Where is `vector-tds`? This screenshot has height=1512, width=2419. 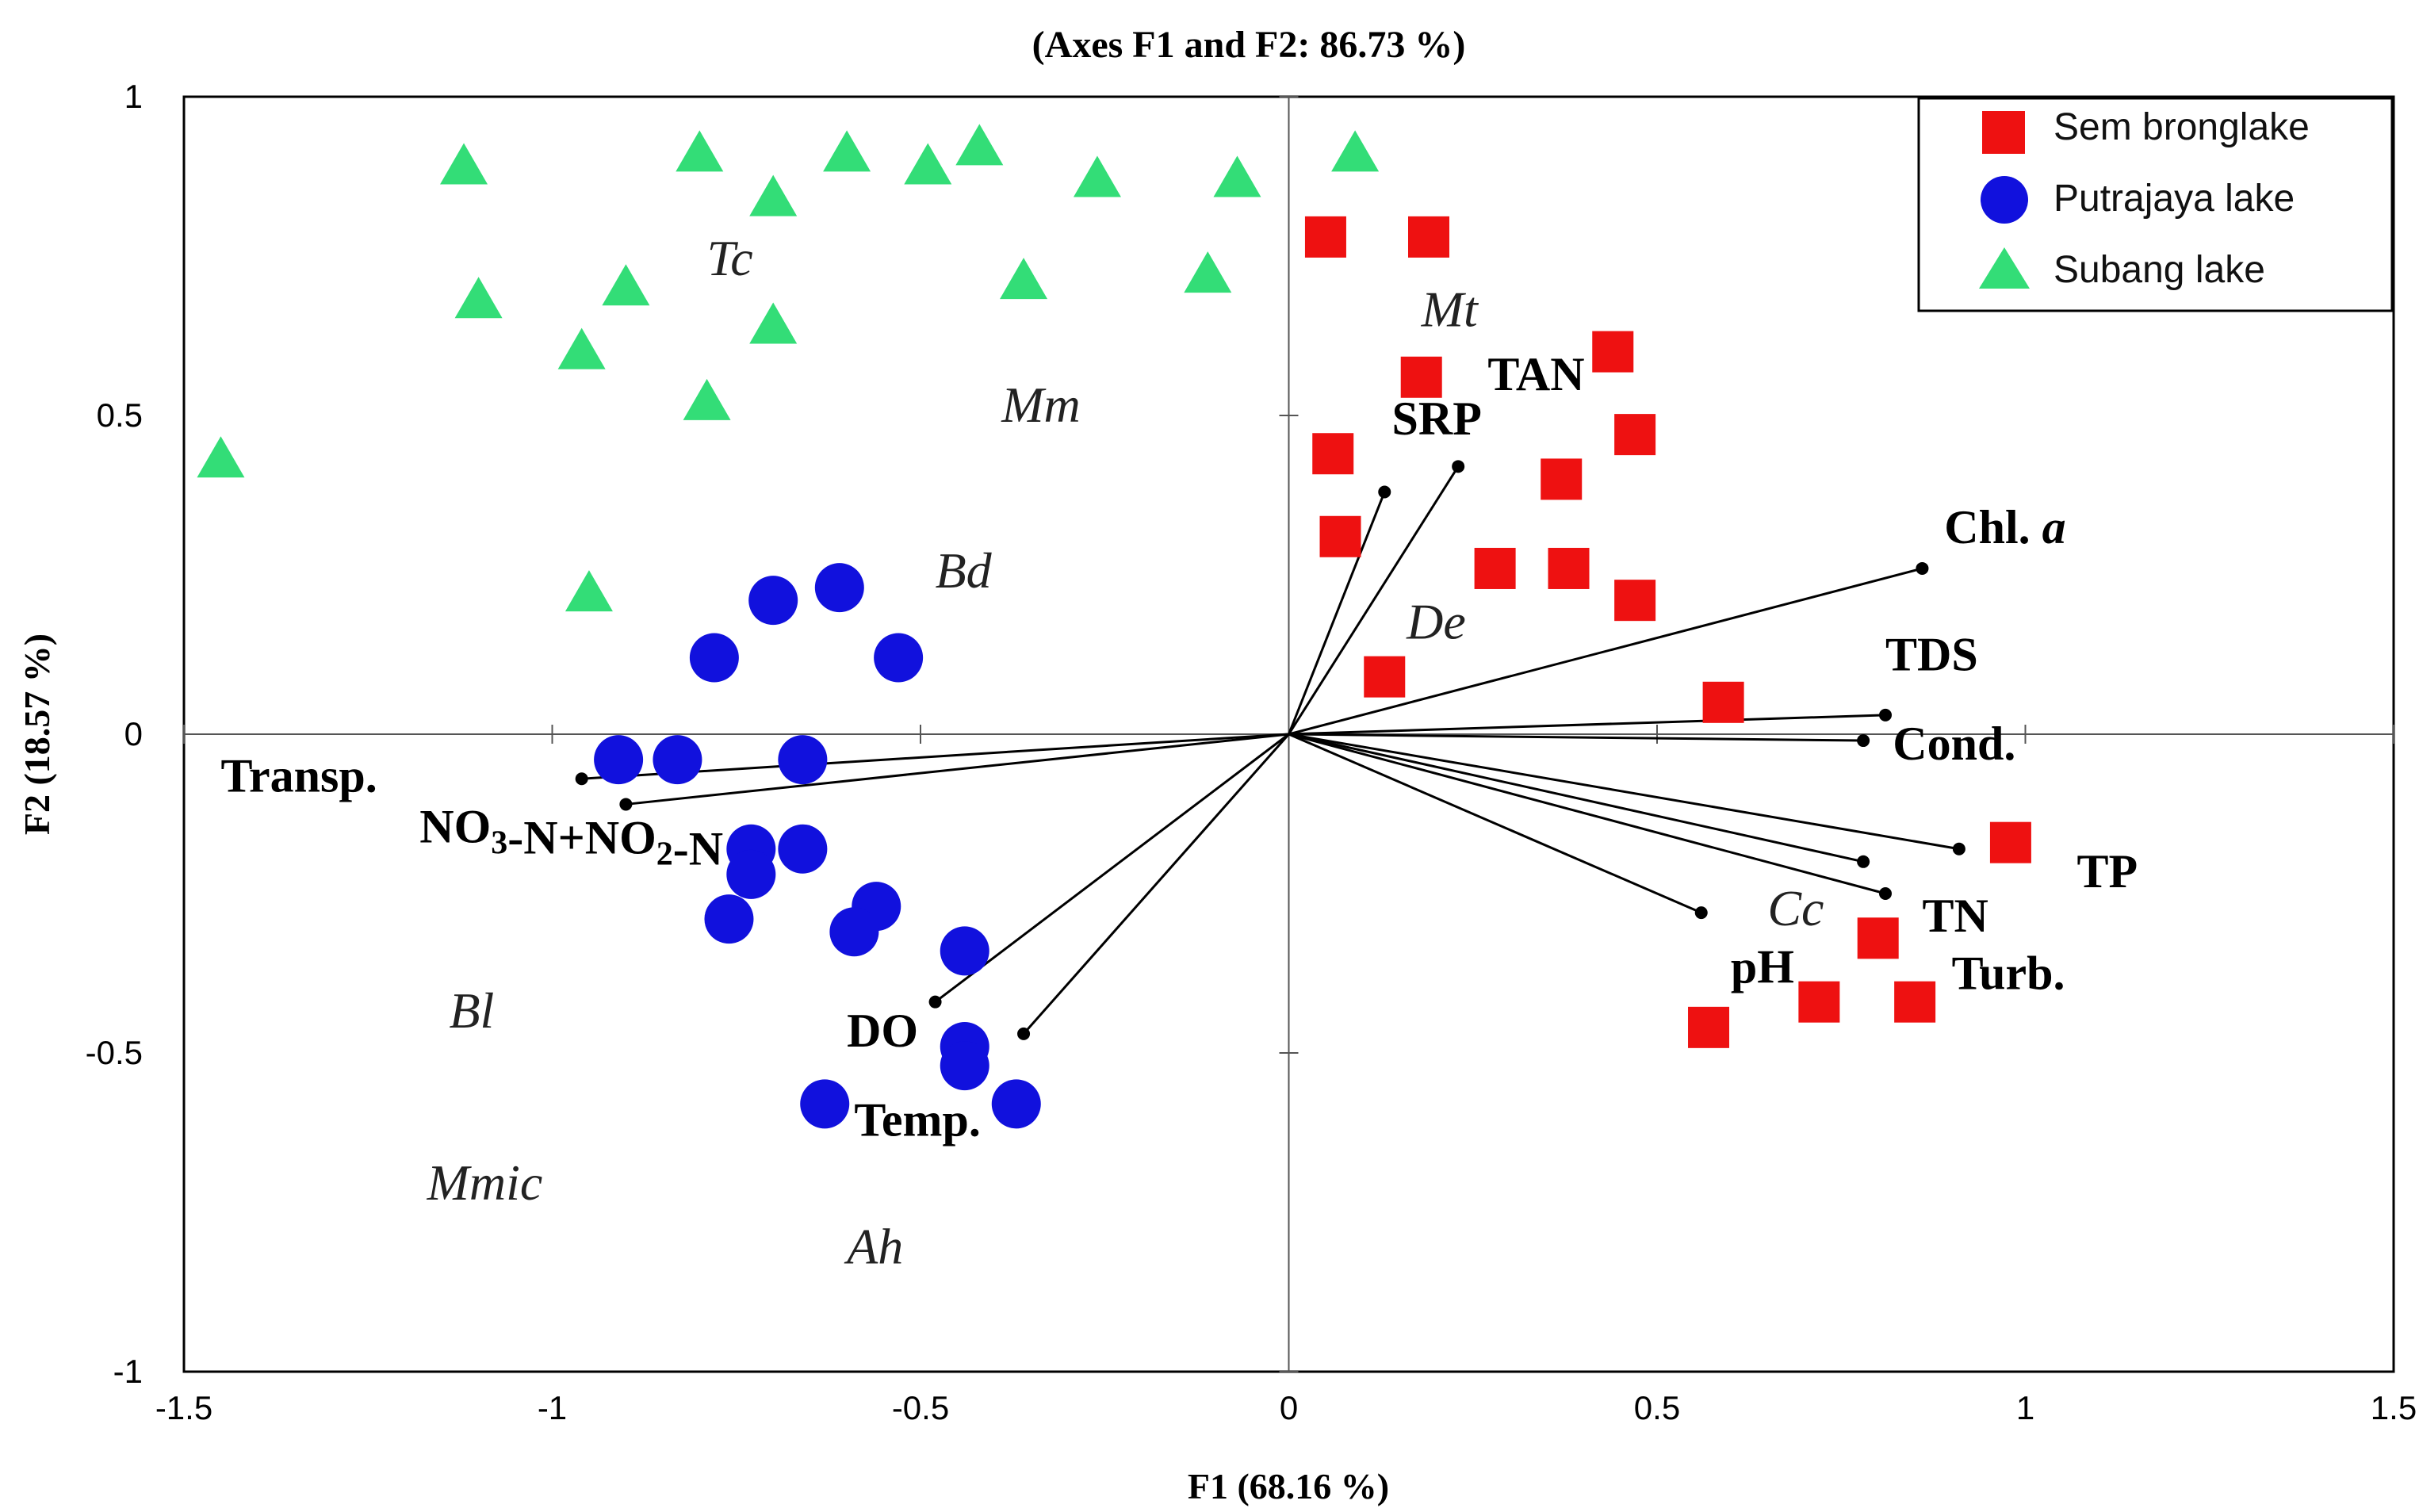
vector-tds is located at coordinates (1587, 725).